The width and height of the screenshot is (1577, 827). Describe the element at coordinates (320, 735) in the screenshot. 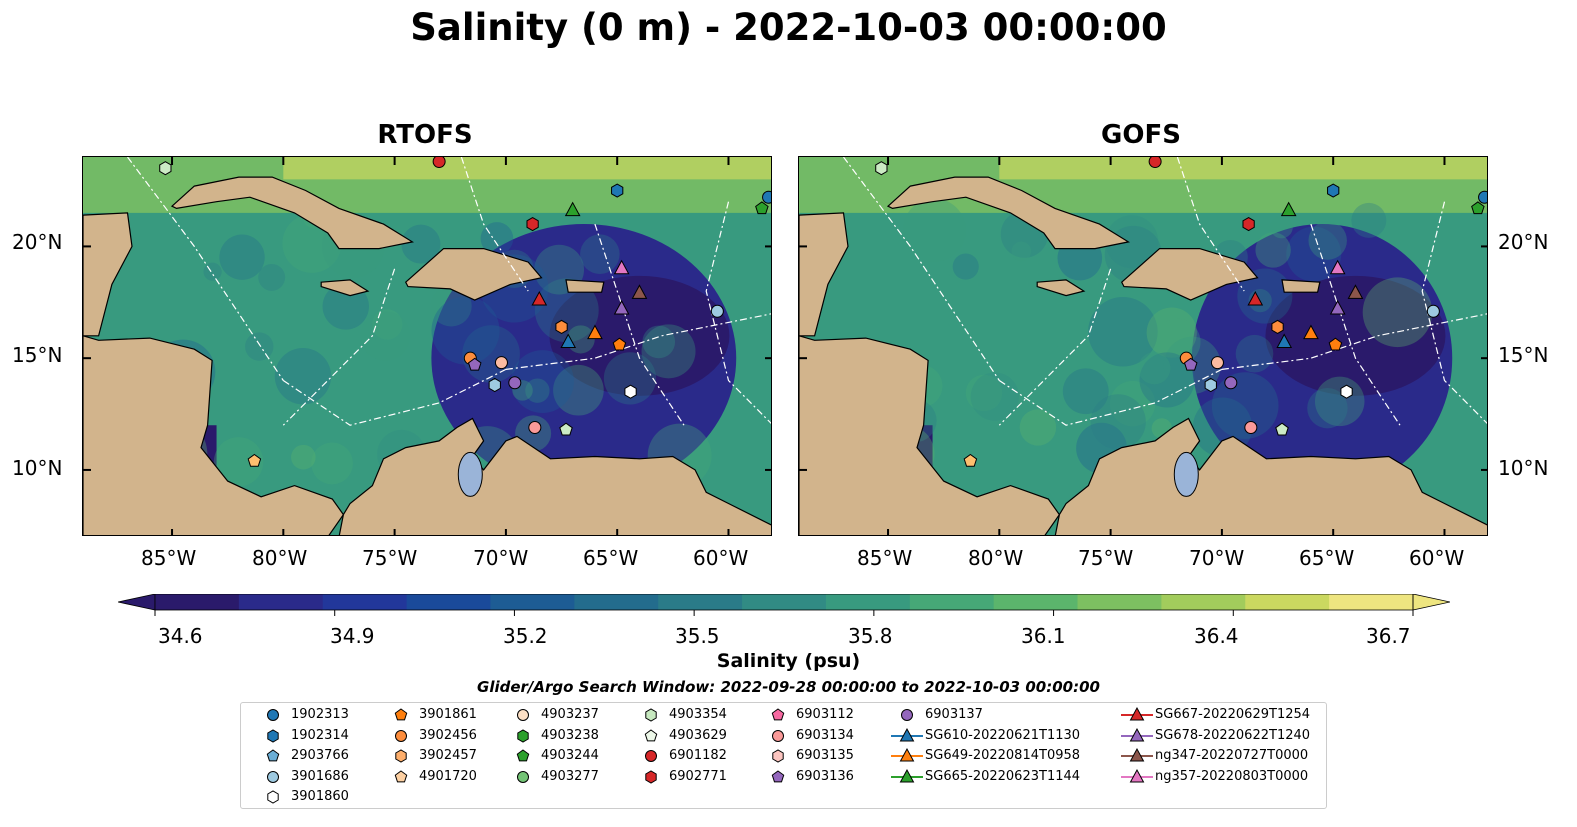

I see `legend-label: 1902314` at that location.